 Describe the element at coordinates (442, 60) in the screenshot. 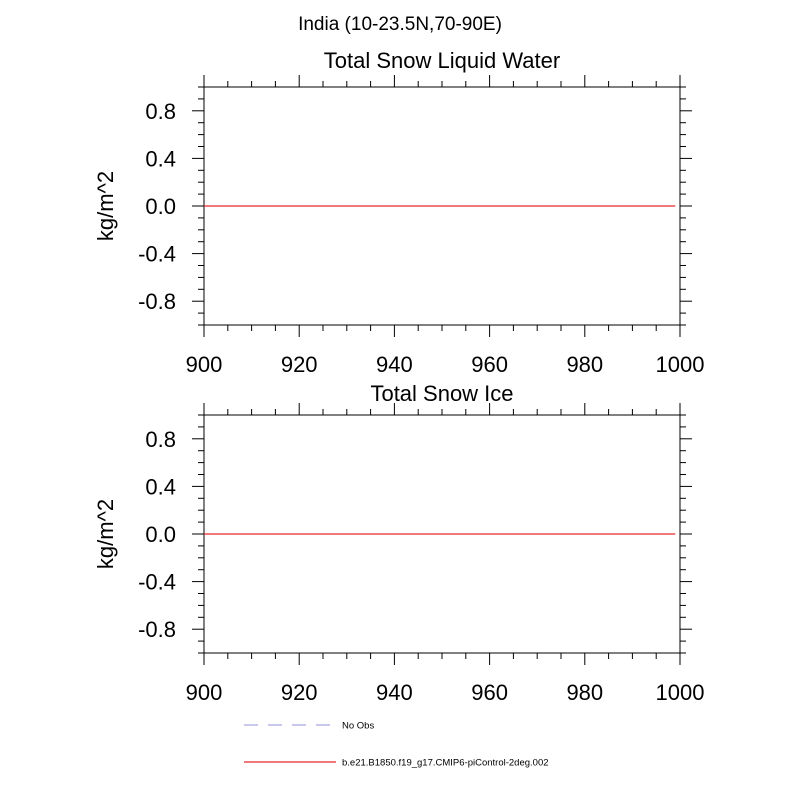

I see `chart-title: Total Snow Liquid Water` at that location.